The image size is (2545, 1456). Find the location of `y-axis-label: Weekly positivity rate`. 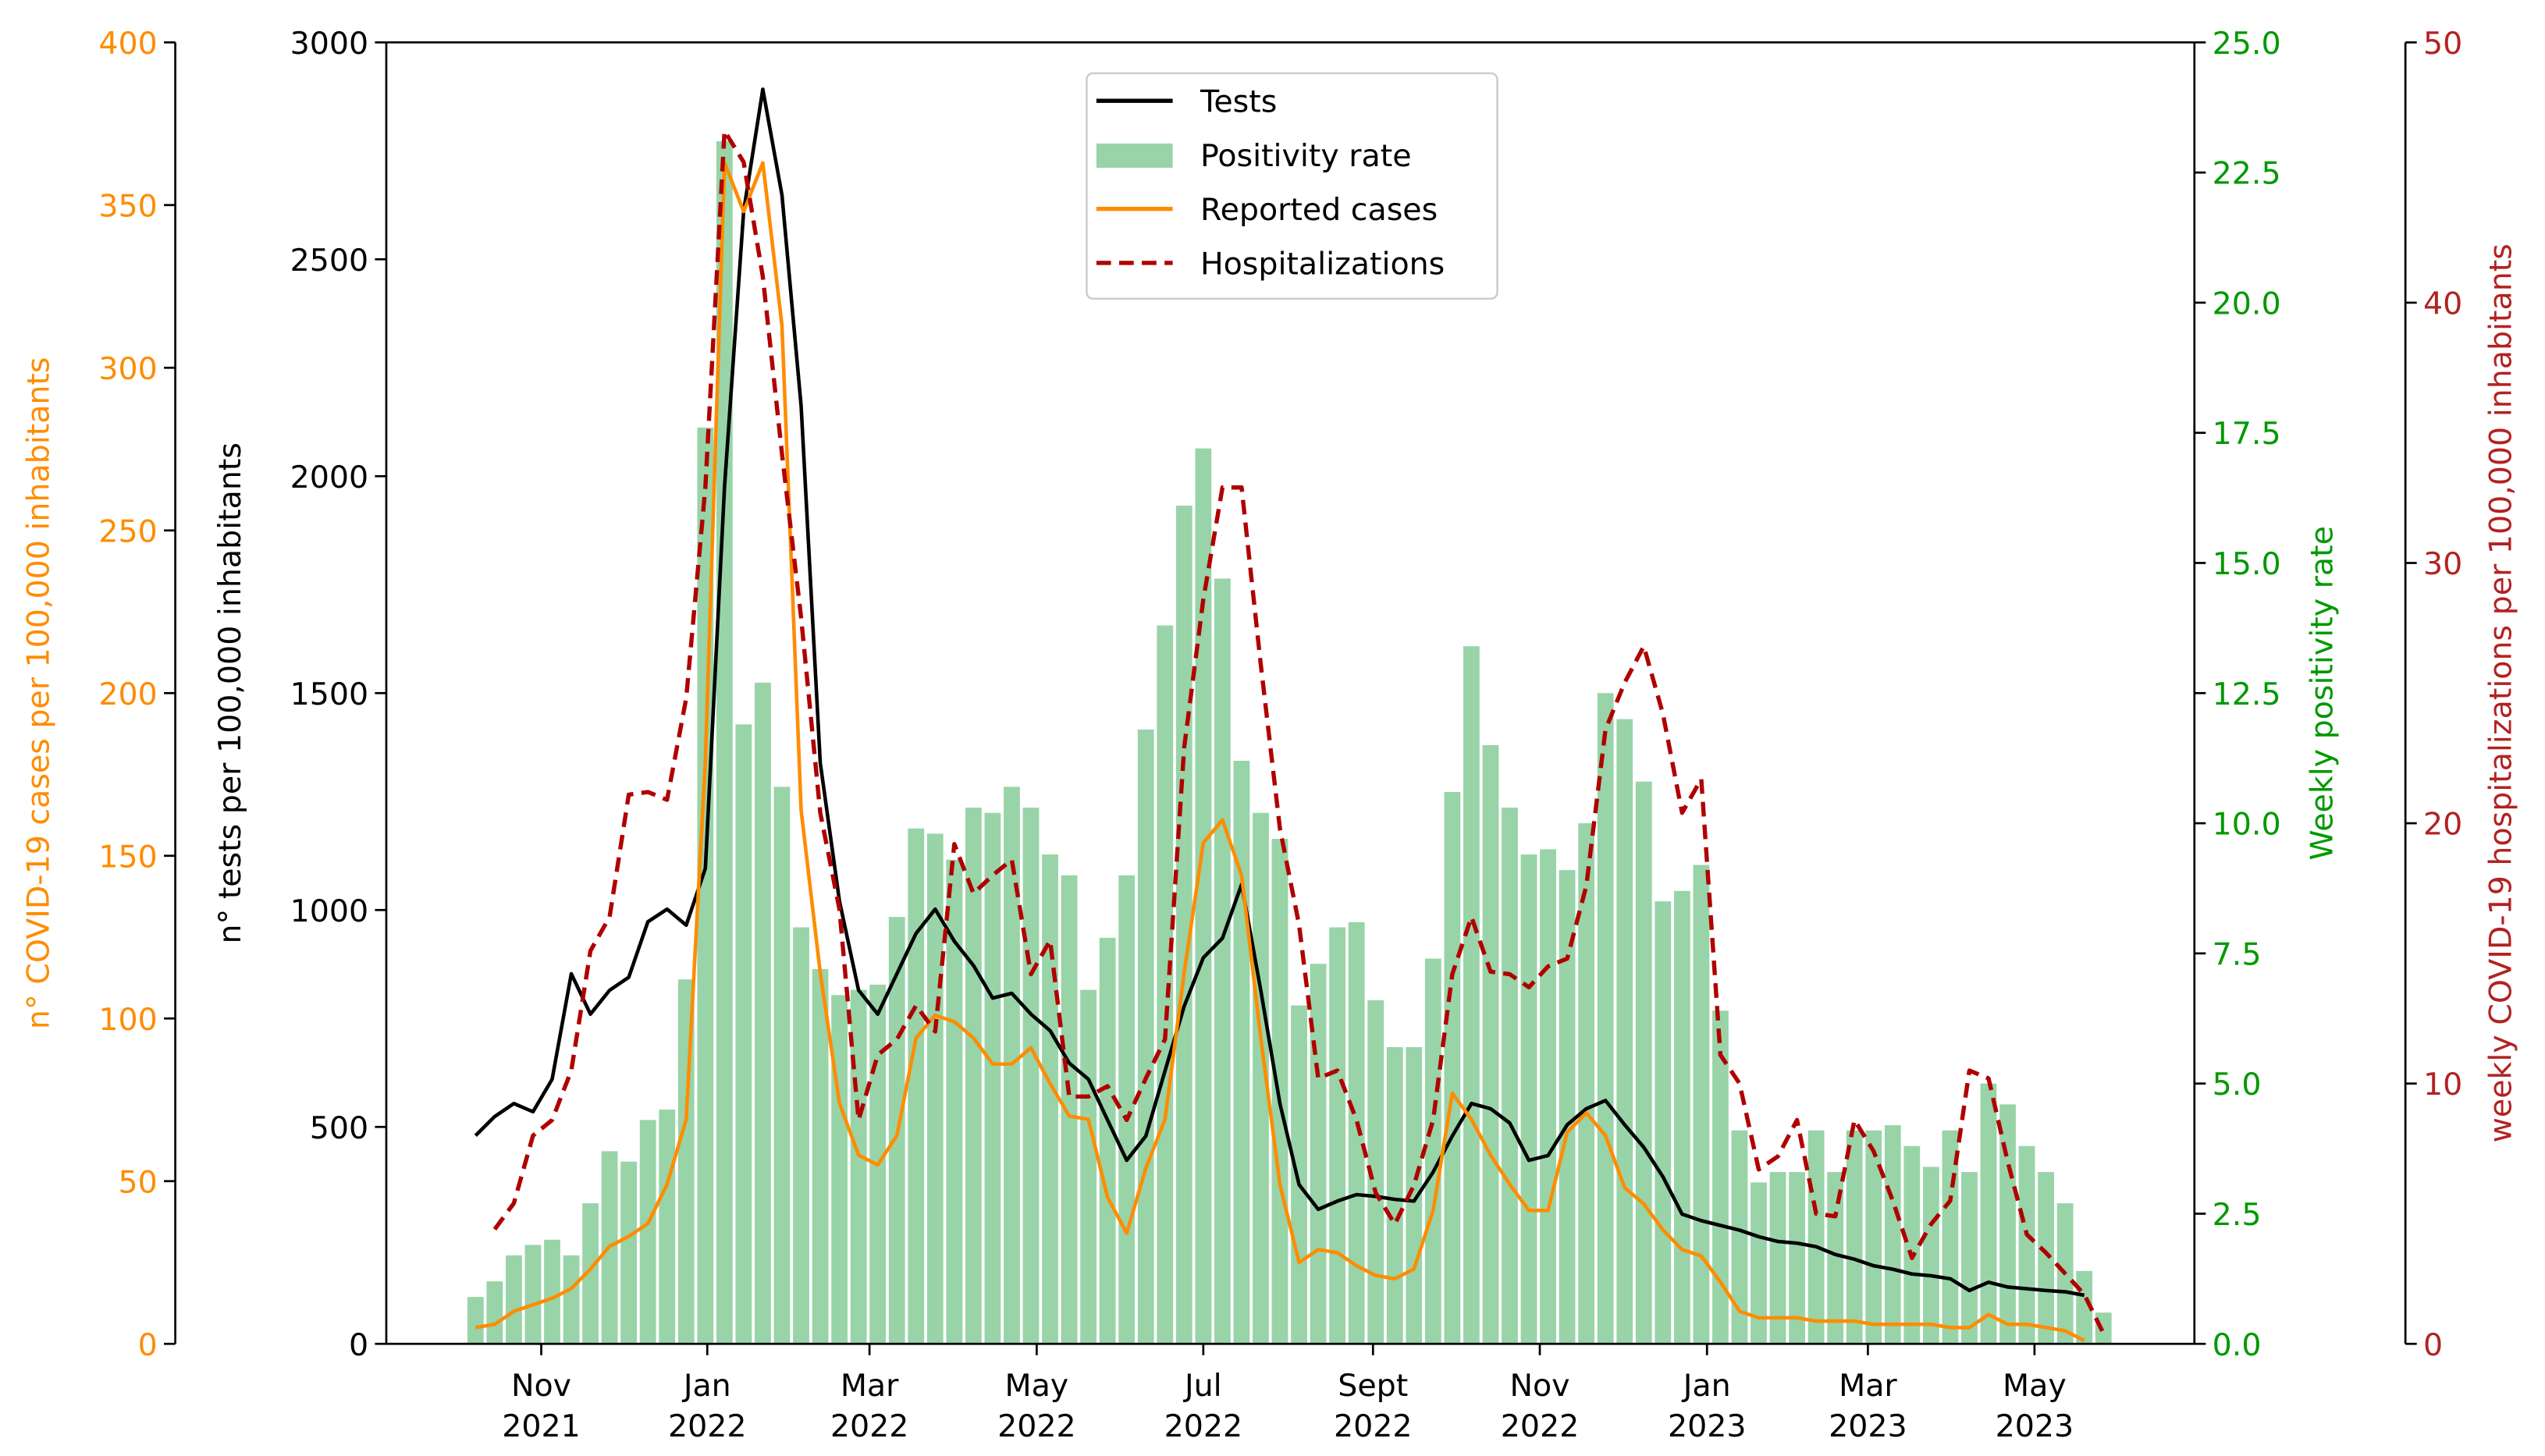

y-axis-label: Weekly positivity rate is located at coordinates (2323, 693).